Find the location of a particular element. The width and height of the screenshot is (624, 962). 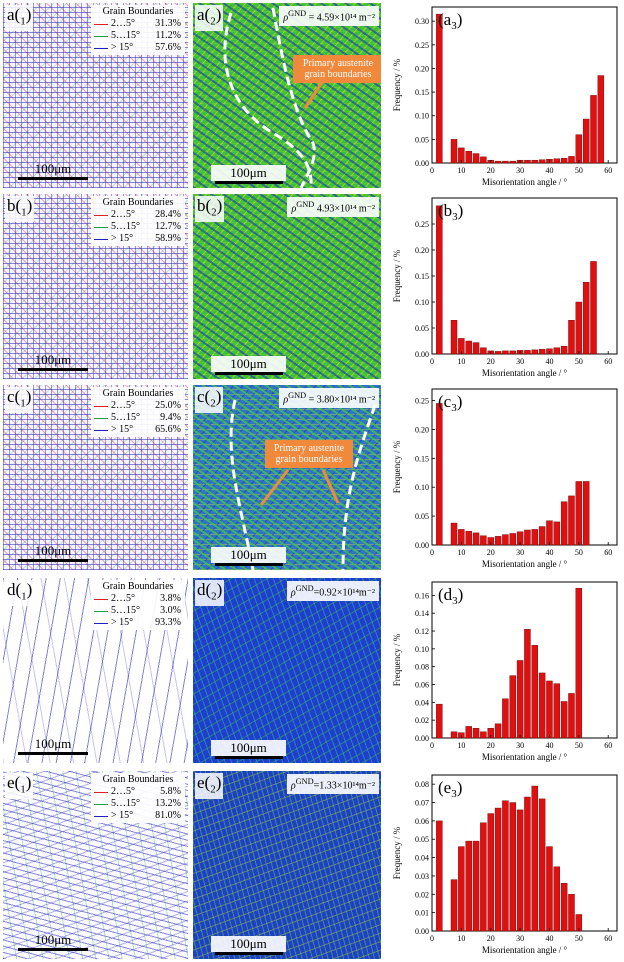

y-tick-label: 0.14 is located at coordinates (422, 613).